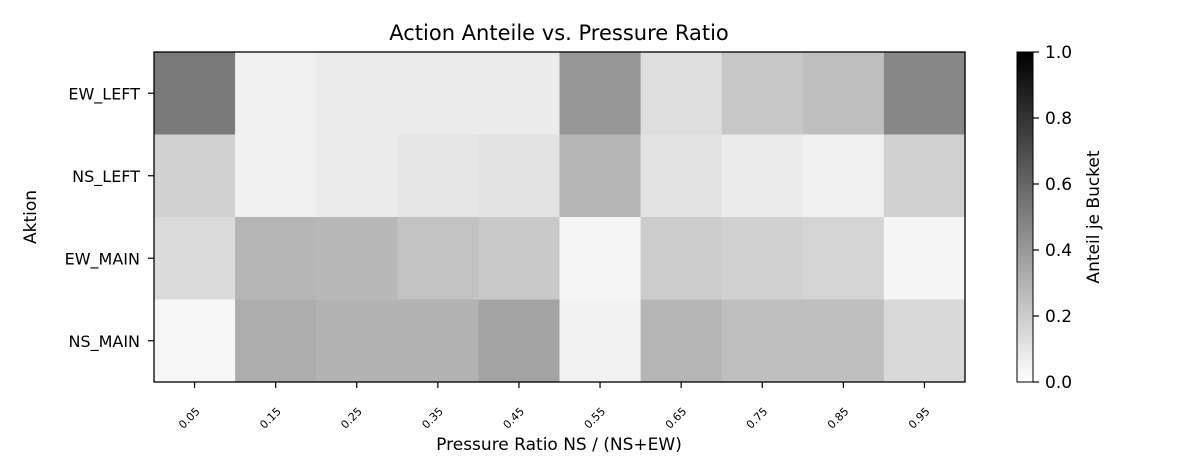 Image resolution: width=1190 pixels, height=476 pixels. What do you see at coordinates (1058, 53) in the screenshot?
I see `colorbar-tick-label: 1.0` at bounding box center [1058, 53].